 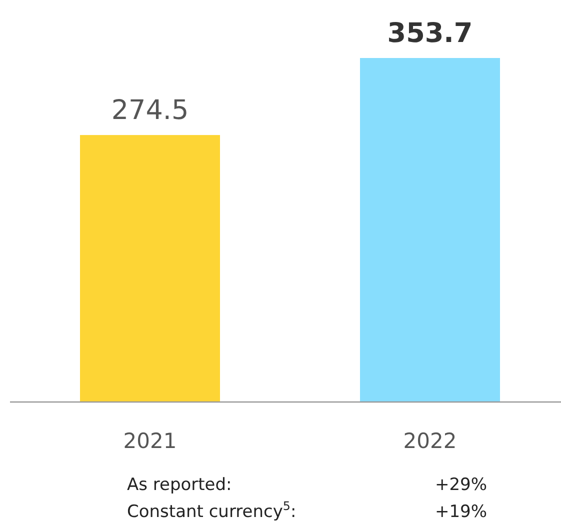 I want to click on x-tick-label: 2021, so click(x=150, y=441).